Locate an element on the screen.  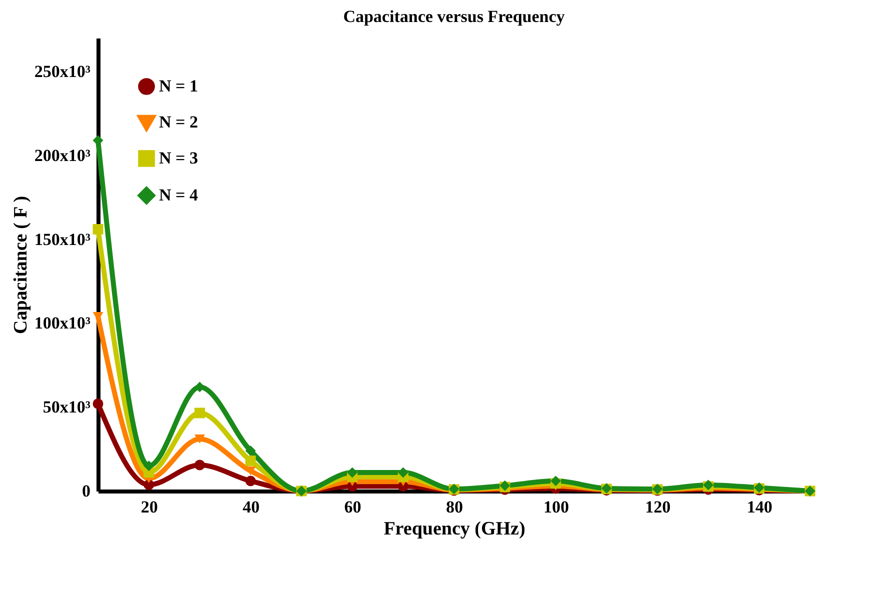
y-tick-label: 150x10³ is located at coordinates (62, 239).